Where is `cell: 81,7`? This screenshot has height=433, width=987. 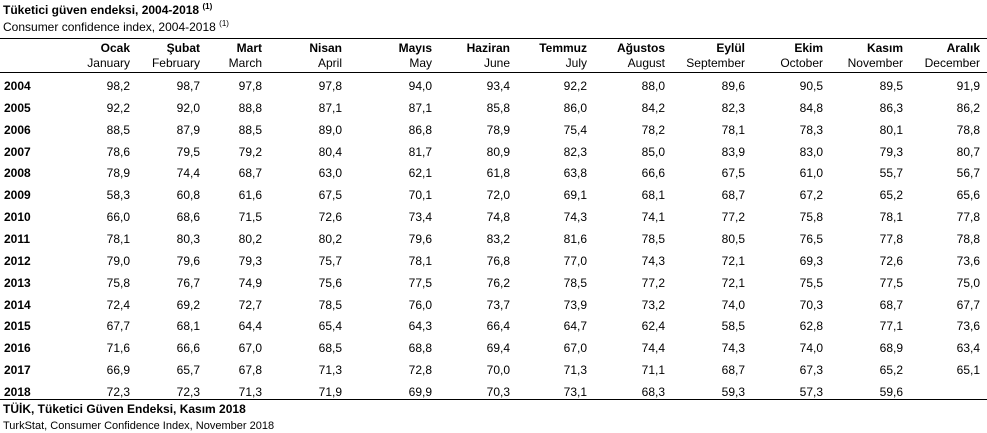
cell: 81,7 is located at coordinates (420, 151).